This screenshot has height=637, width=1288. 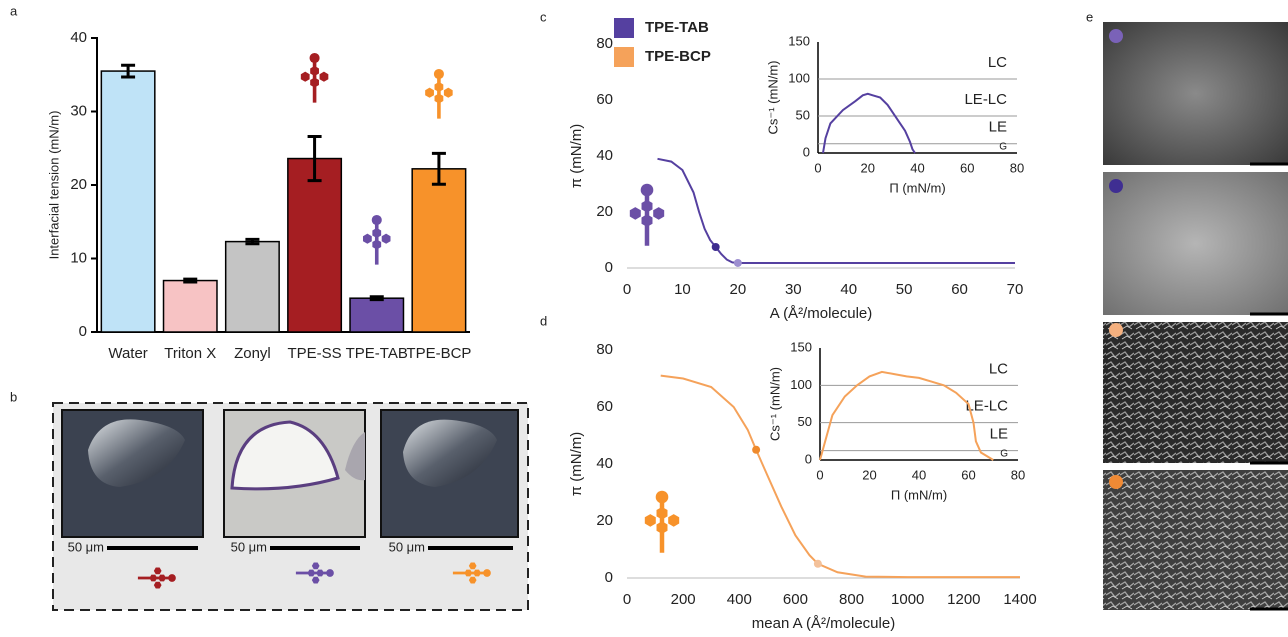 What do you see at coordinates (1269, 386) in the screenshot?
I see `scale-bars` at bounding box center [1269, 386].